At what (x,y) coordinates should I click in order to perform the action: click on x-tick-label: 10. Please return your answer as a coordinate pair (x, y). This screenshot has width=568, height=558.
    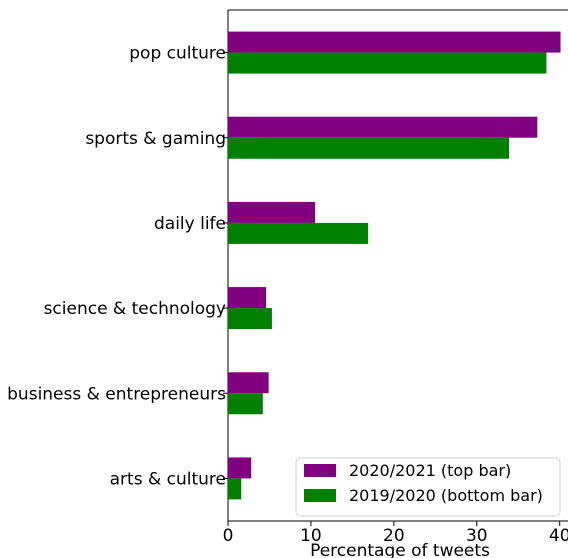
    Looking at the image, I should click on (311, 536).